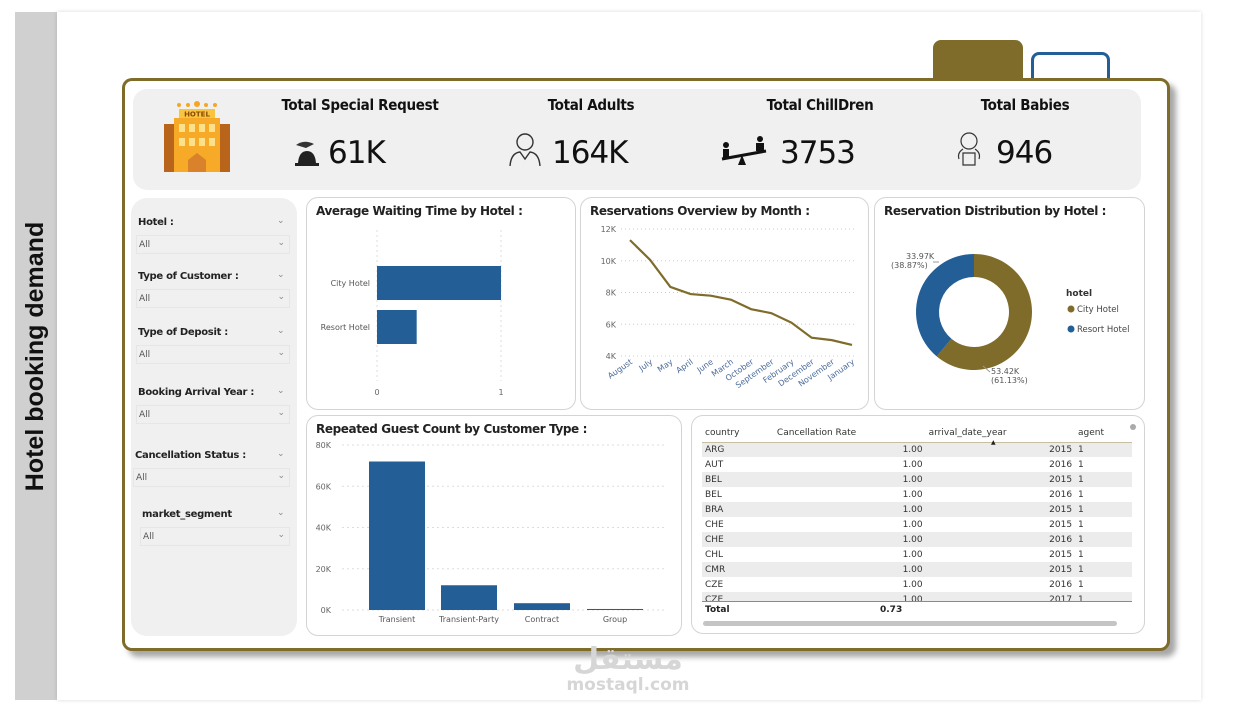 Image resolution: width=1256 pixels, height=728 pixels. Describe the element at coordinates (909, 265) in the screenshot. I see `data-label: (38.87%)` at that location.